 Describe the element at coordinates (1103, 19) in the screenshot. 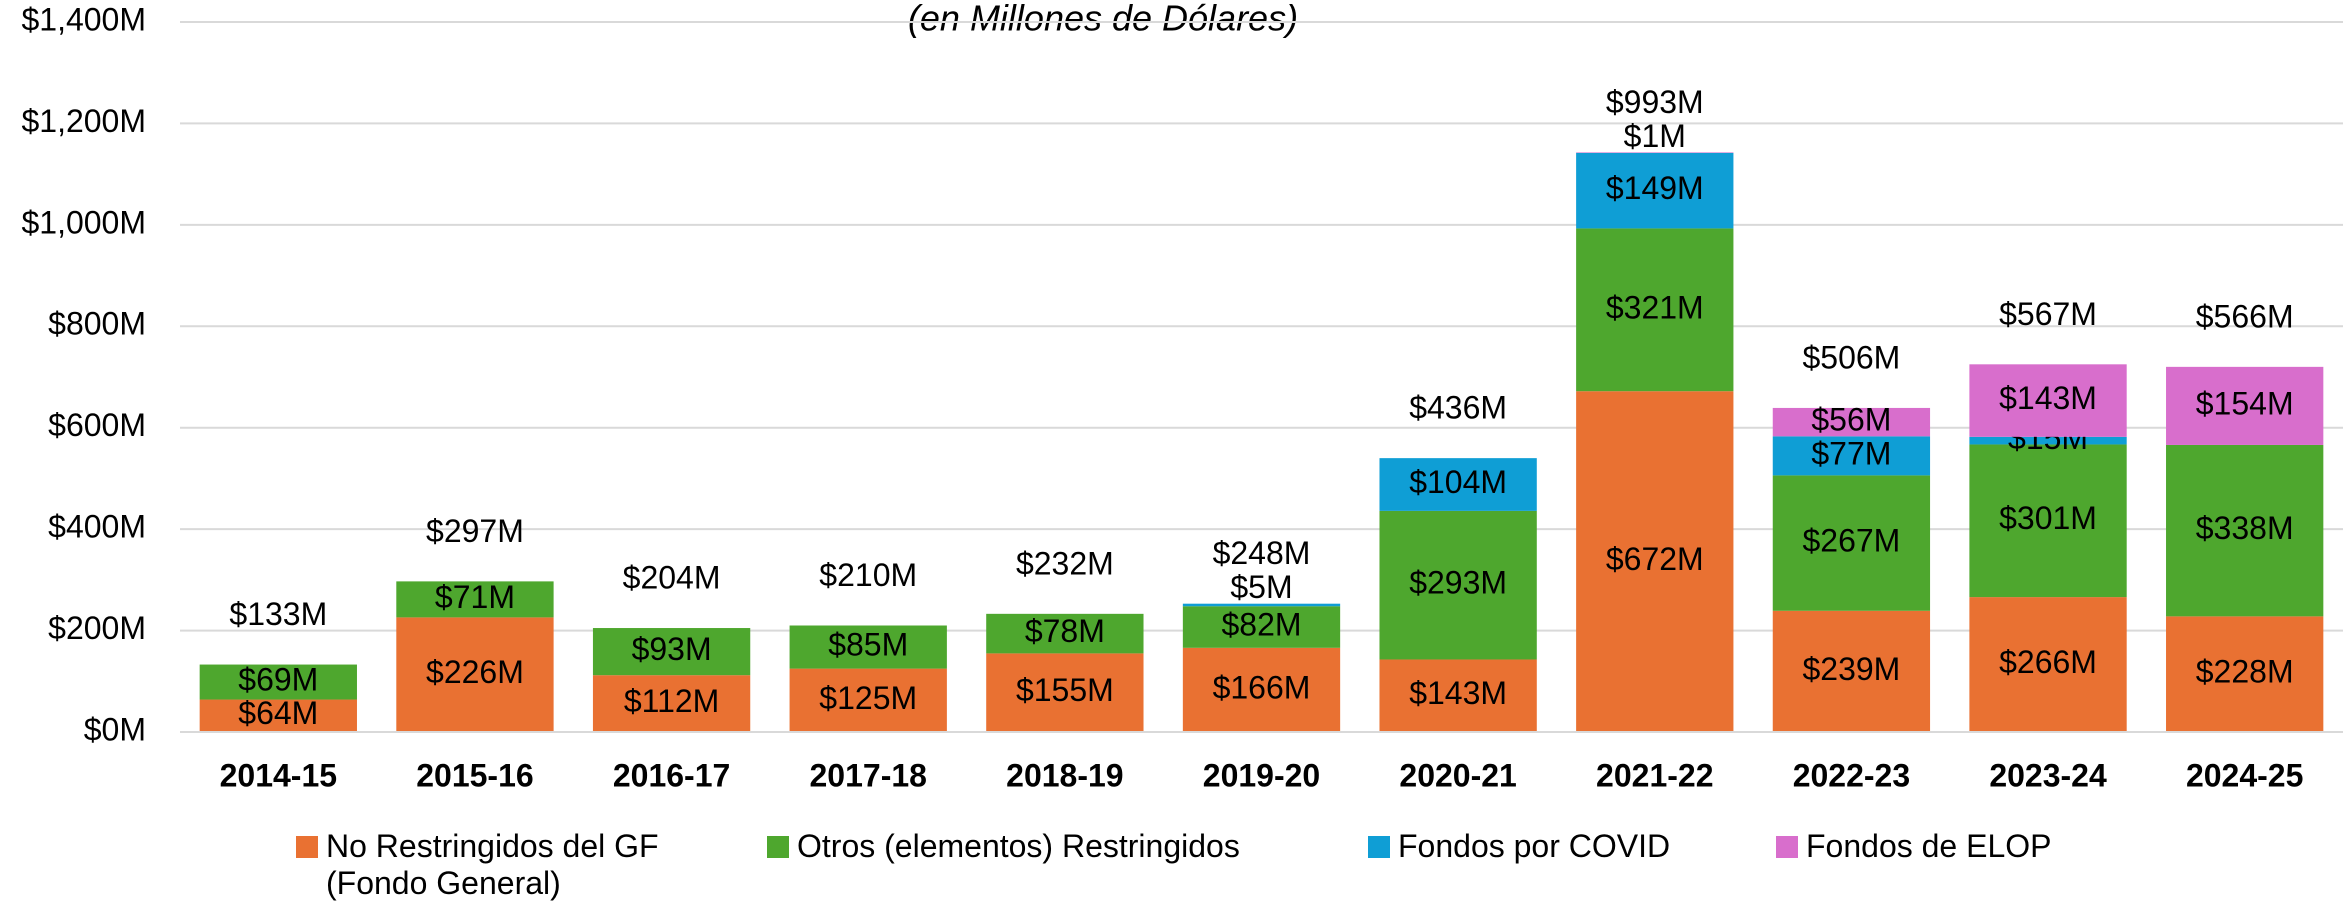

I see `chart-subtitle: (en Millones de Dólares)` at that location.